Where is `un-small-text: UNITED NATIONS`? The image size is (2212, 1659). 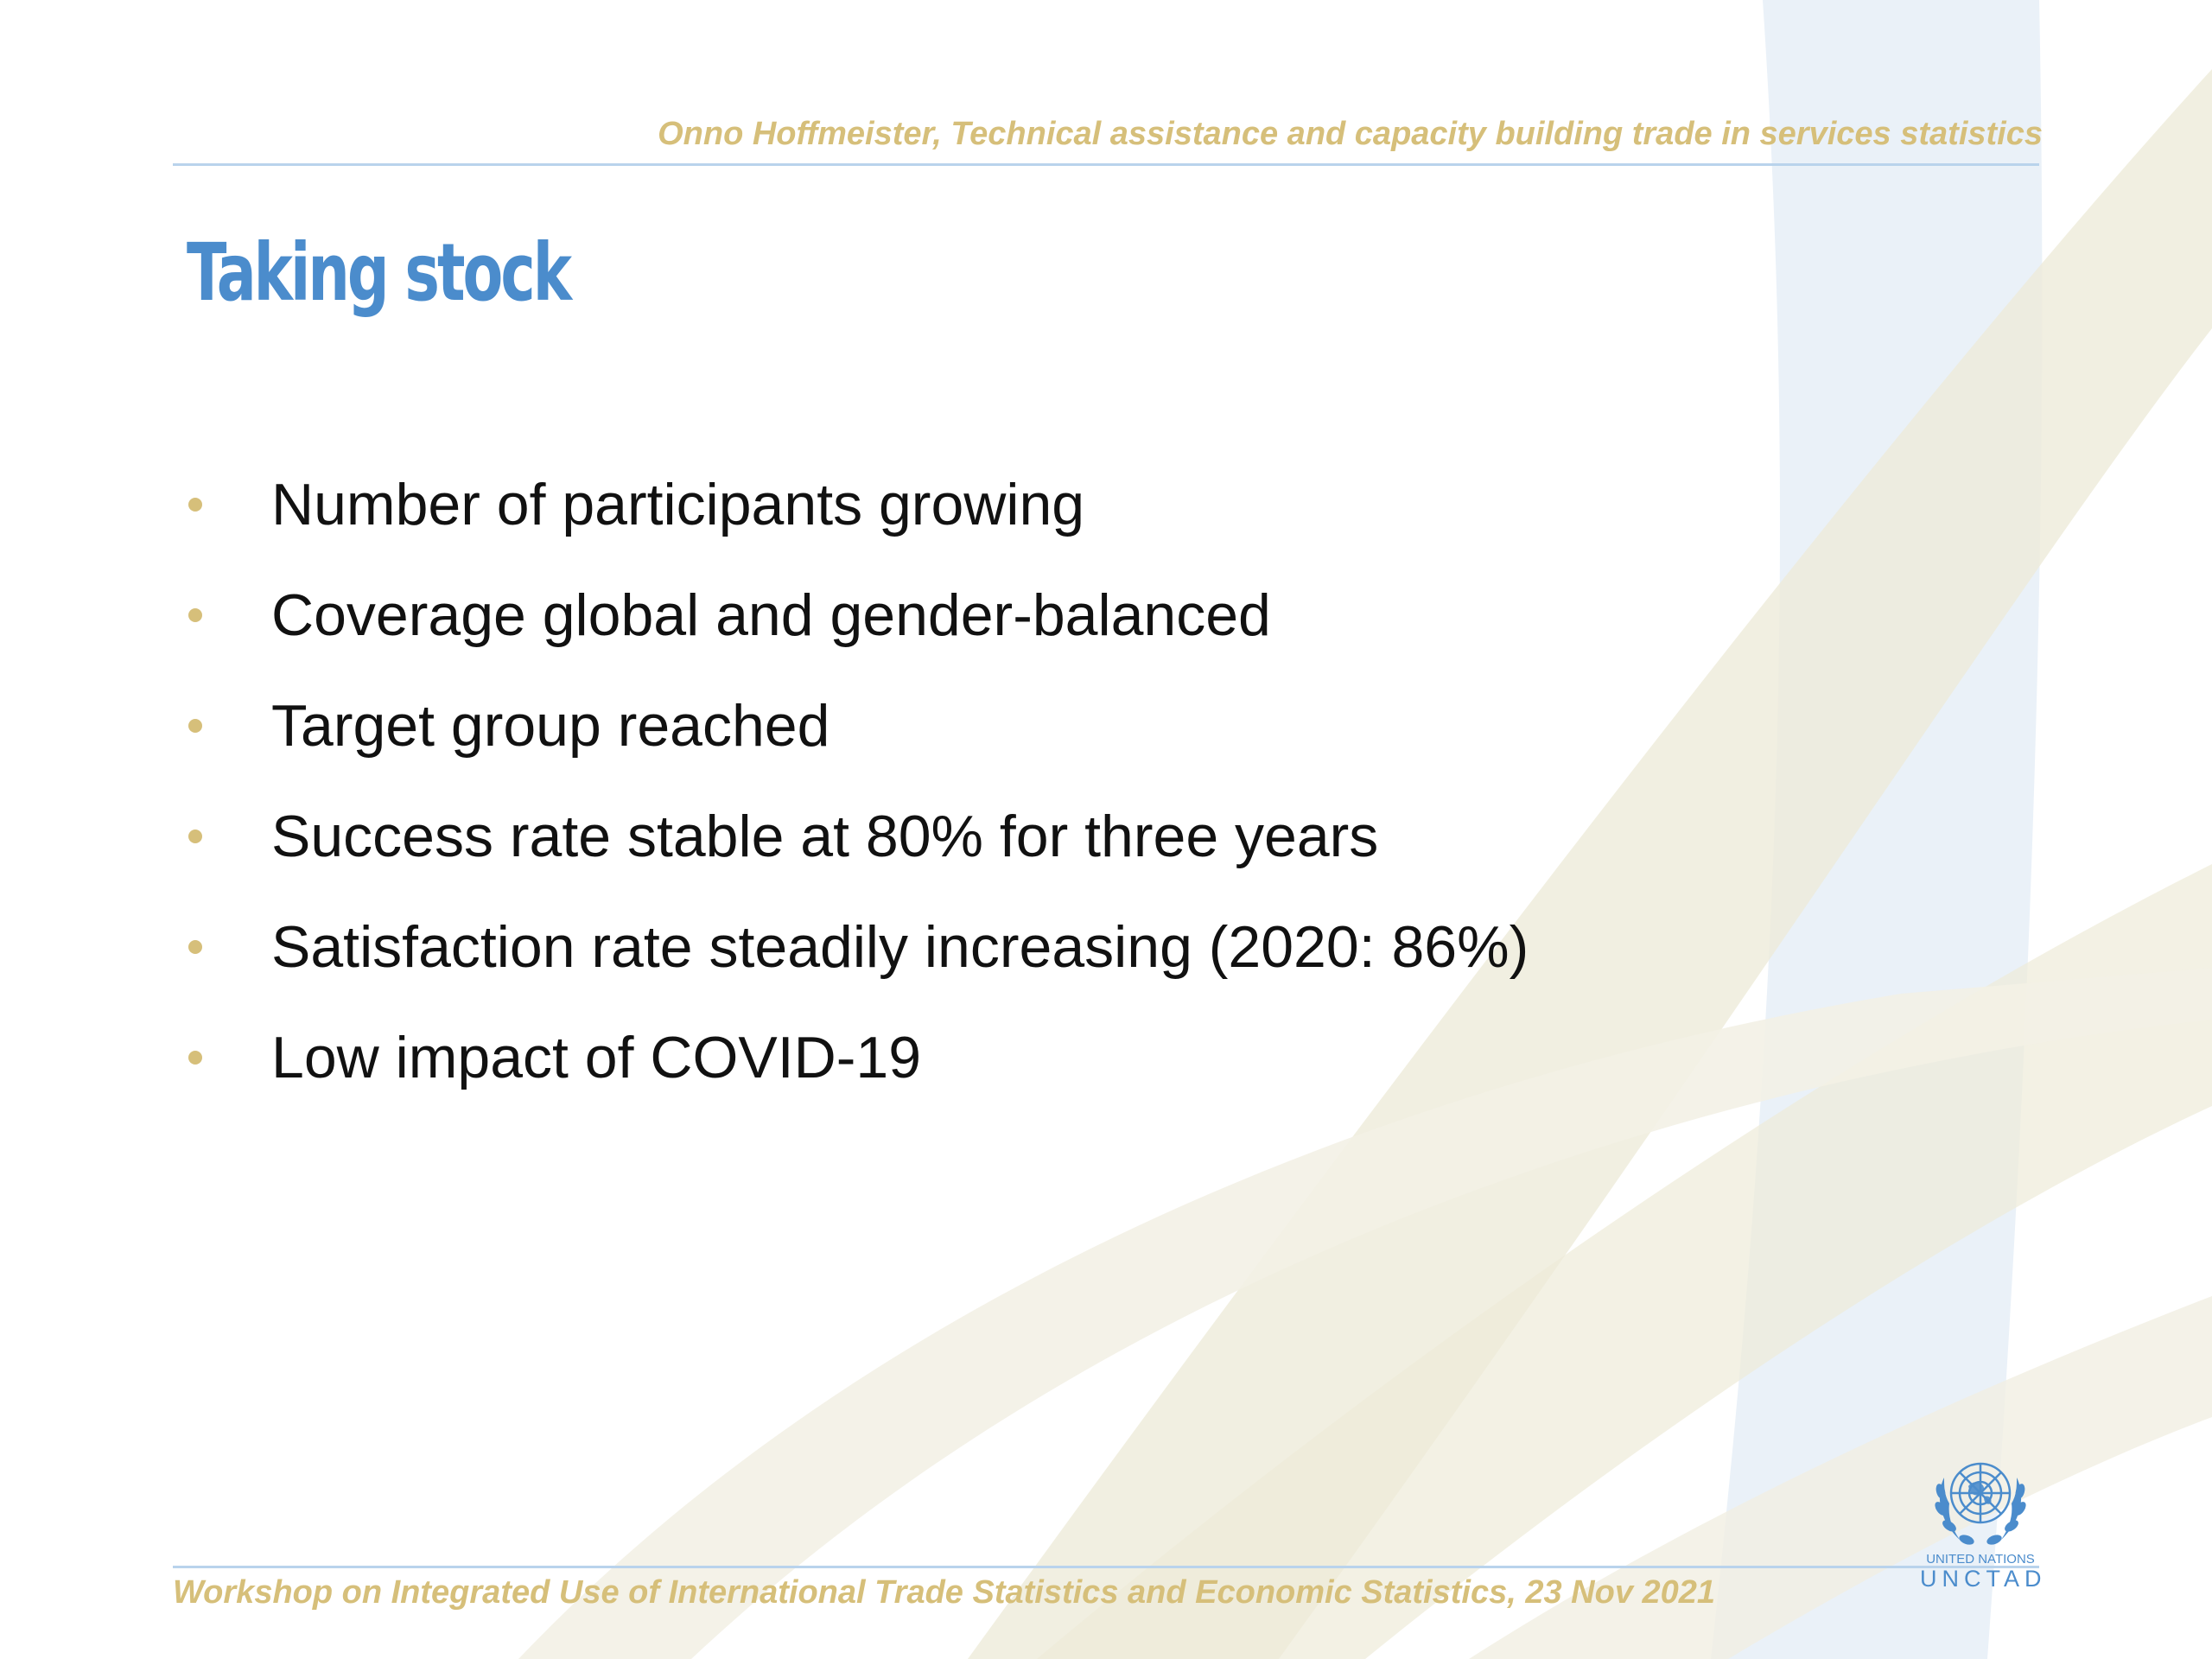 un-small-text: UNITED NATIONS is located at coordinates (1981, 1559).